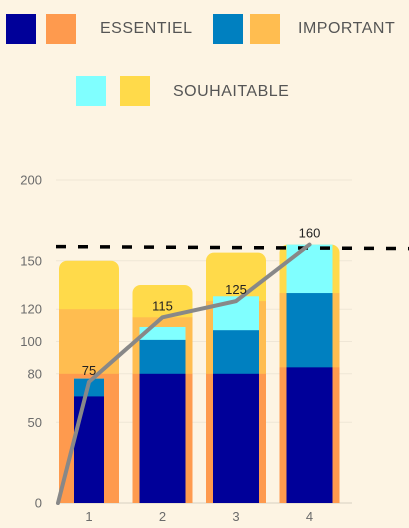 Image resolution: width=409 pixels, height=528 pixels. I want to click on y-tick-label: 0, so click(38, 503).